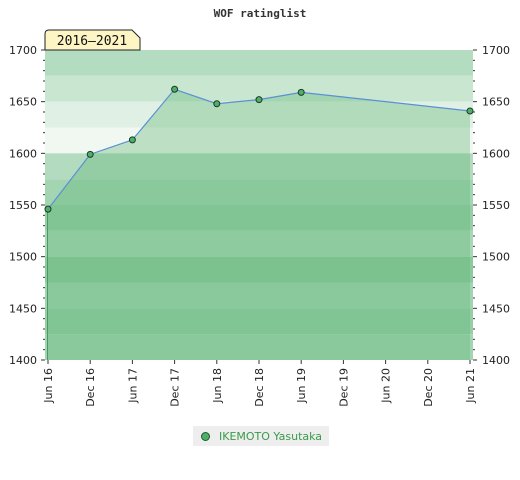 The width and height of the screenshot is (520, 480). I want to click on y-tick-label-left: 1650, so click(23, 102).